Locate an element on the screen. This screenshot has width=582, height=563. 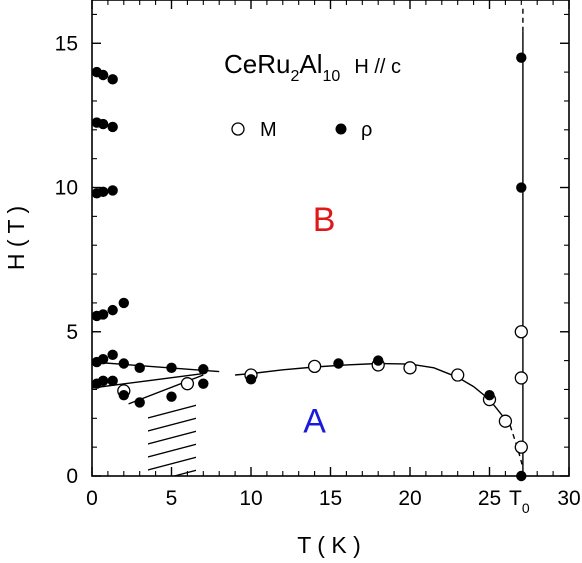
phase-label-b: B is located at coordinates (324, 220).